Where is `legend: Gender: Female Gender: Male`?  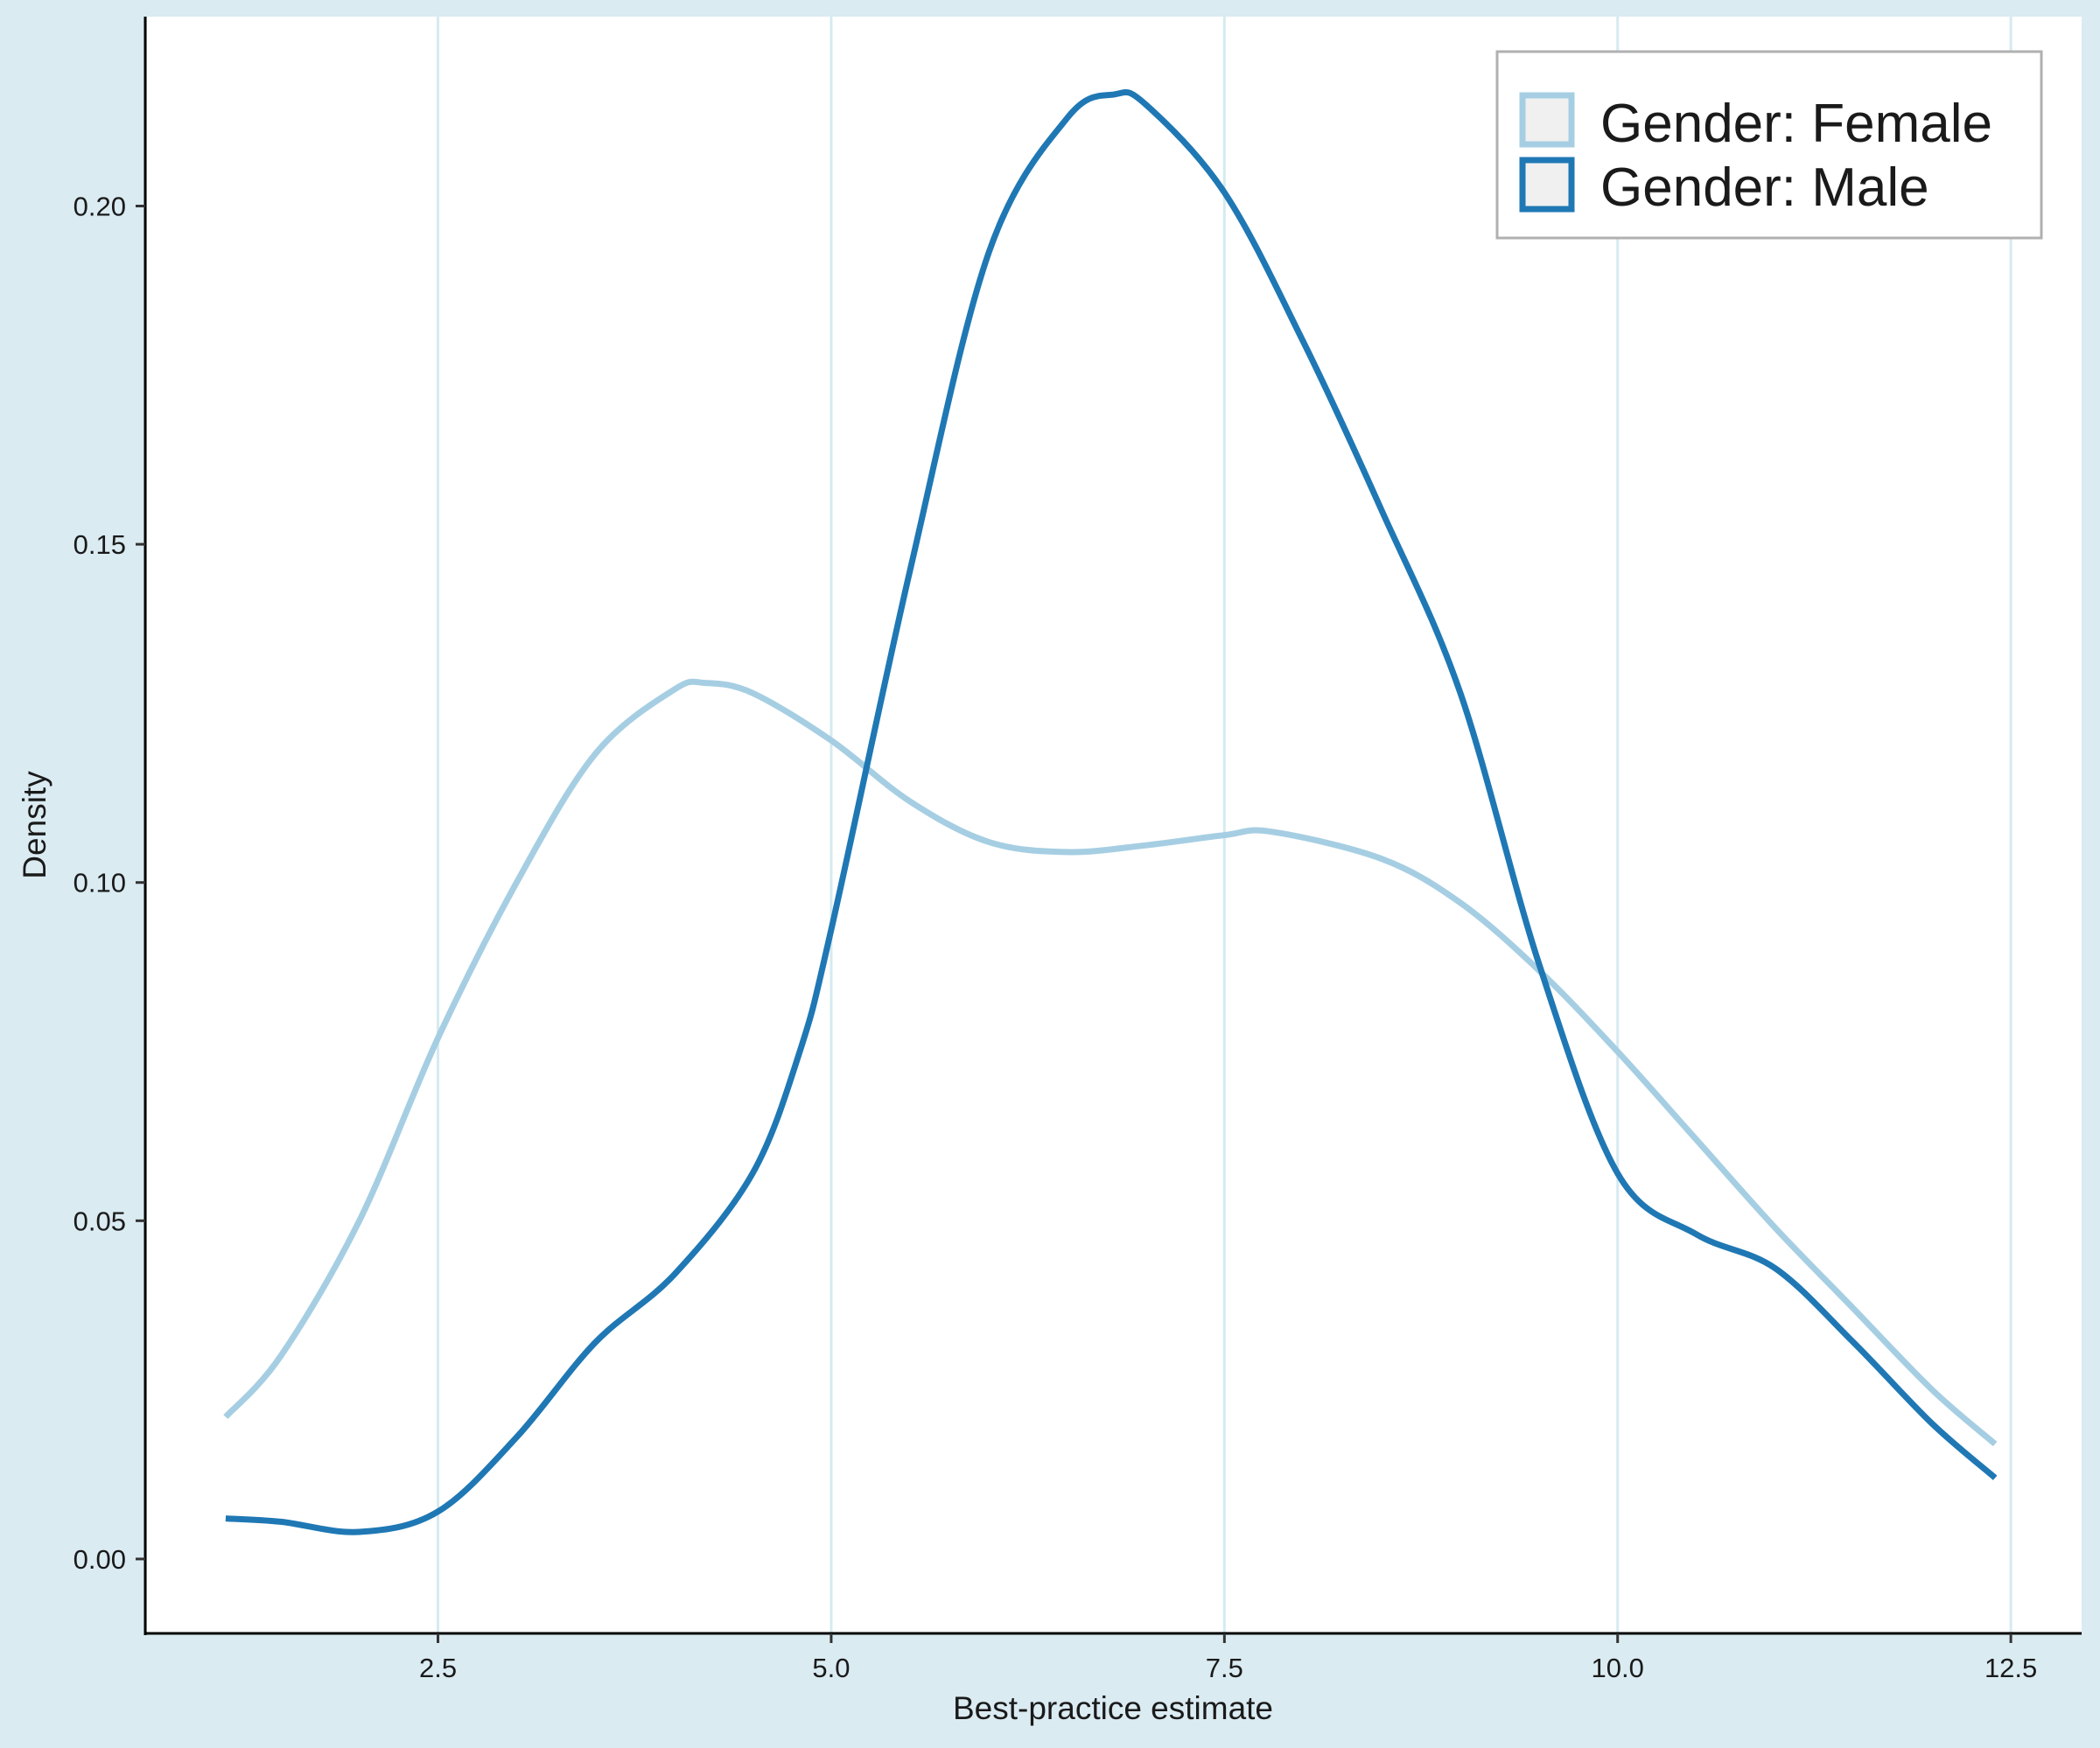
legend: Gender: Female Gender: Male is located at coordinates (1769, 145).